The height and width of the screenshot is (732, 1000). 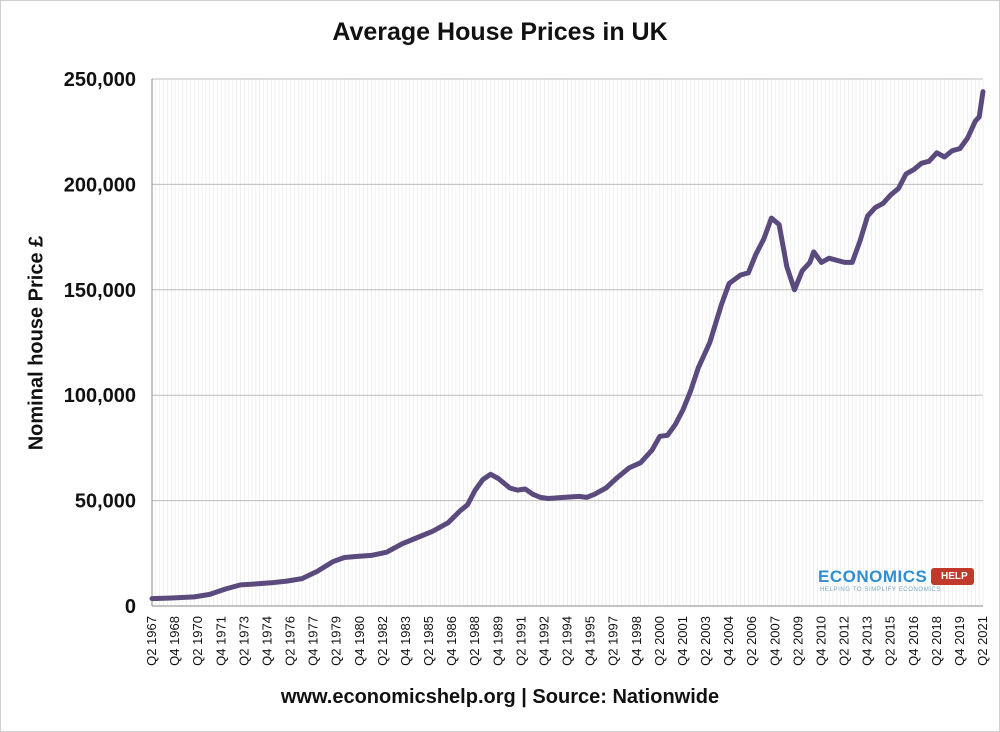 What do you see at coordinates (952, 576) in the screenshot?
I see `logo-help-badge: HELP` at bounding box center [952, 576].